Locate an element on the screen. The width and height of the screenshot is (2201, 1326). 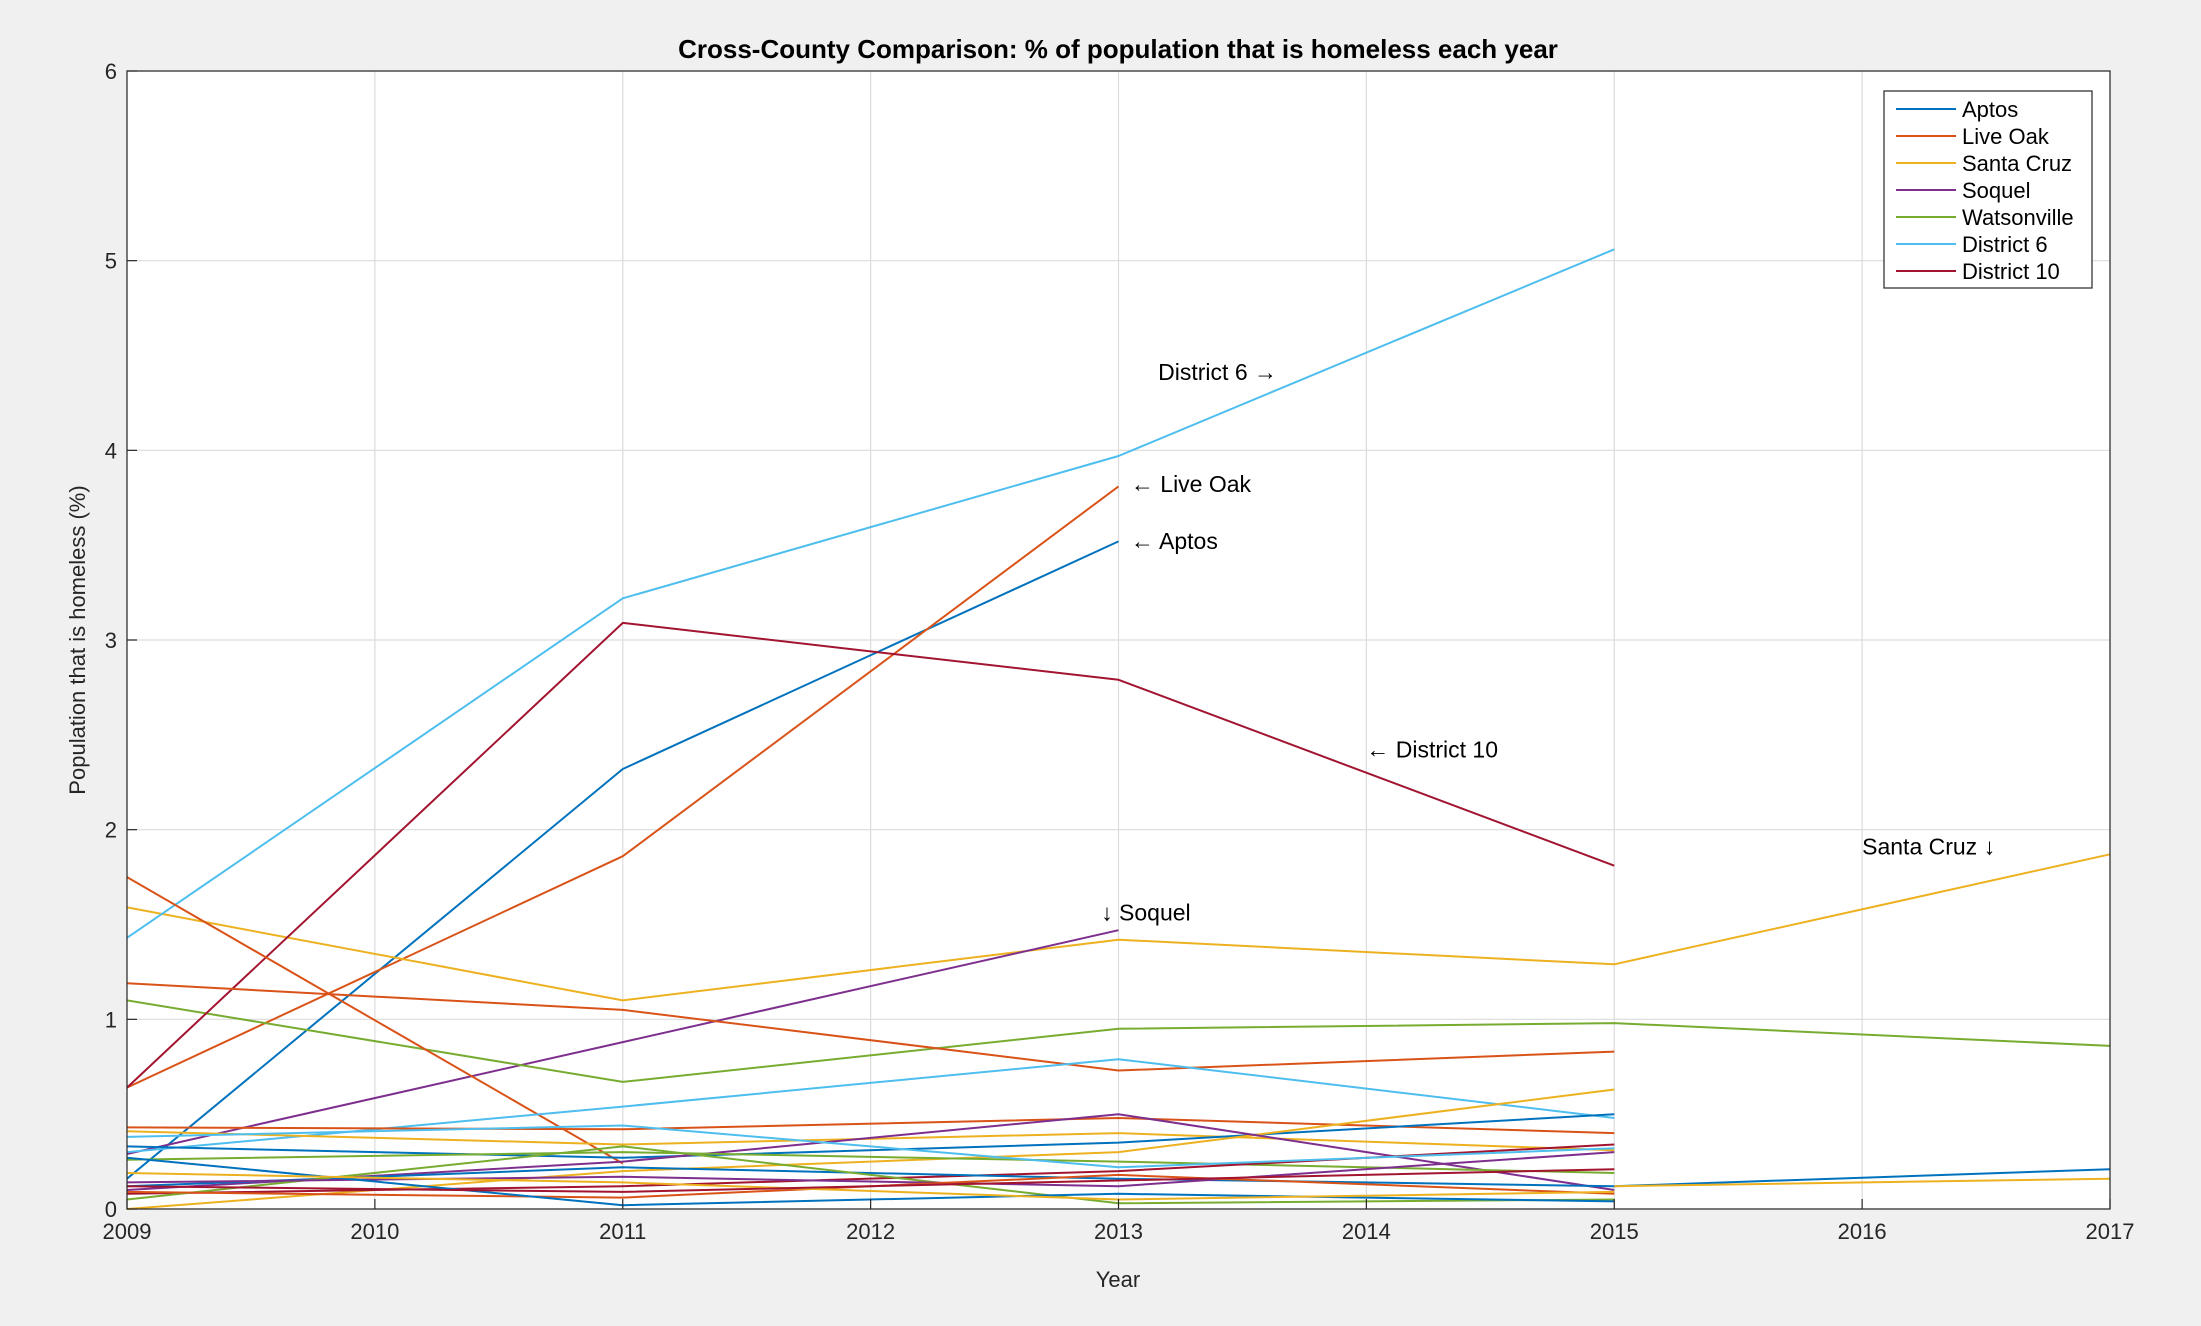
annotation-label: ← District 10 is located at coordinates (1432, 750).